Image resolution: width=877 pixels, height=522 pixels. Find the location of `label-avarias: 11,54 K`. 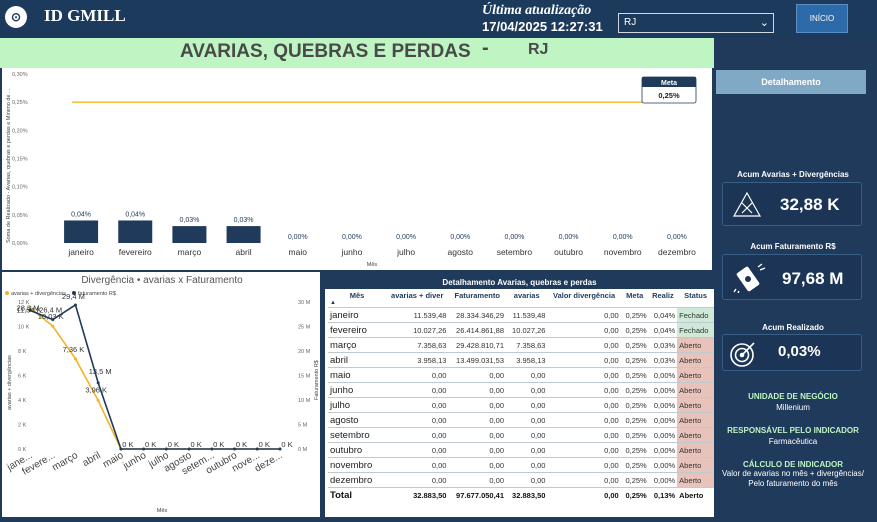

label-avarias: 11,54 K is located at coordinates (28, 310).